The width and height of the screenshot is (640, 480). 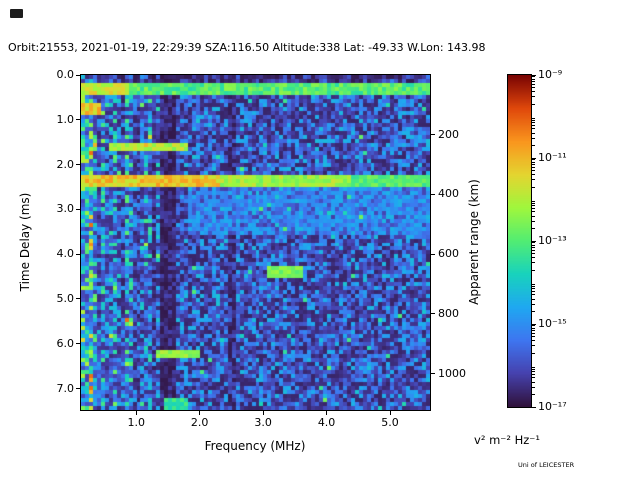 What do you see at coordinates (552, 240) in the screenshot?
I see `colorbar-tick-label: 10⁻¹³` at bounding box center [552, 240].